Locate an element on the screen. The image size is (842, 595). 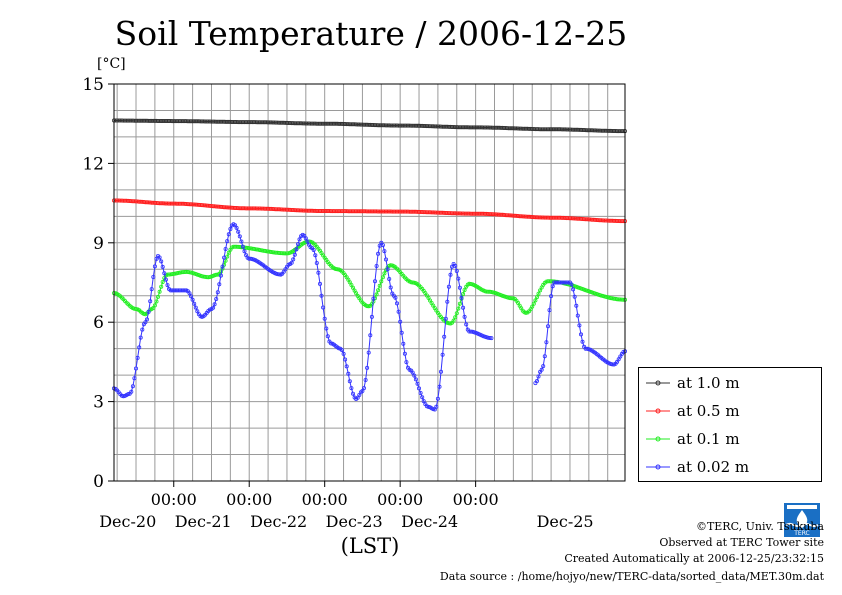
logo-text: TERC is located at coordinates (801, 533).